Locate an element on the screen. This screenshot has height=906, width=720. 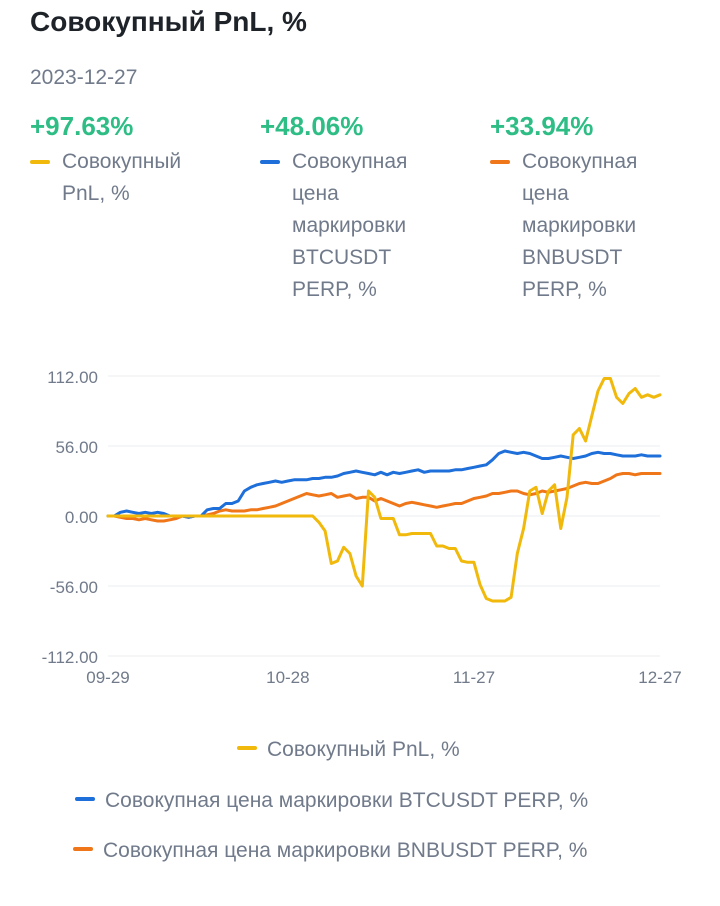
x-tick-label: 12-27 is located at coordinates (659, 677).